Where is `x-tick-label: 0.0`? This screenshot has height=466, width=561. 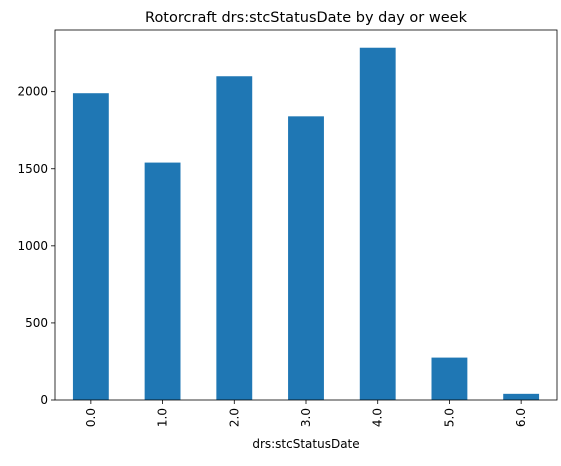
x-tick-label: 0.0 is located at coordinates (91, 417).